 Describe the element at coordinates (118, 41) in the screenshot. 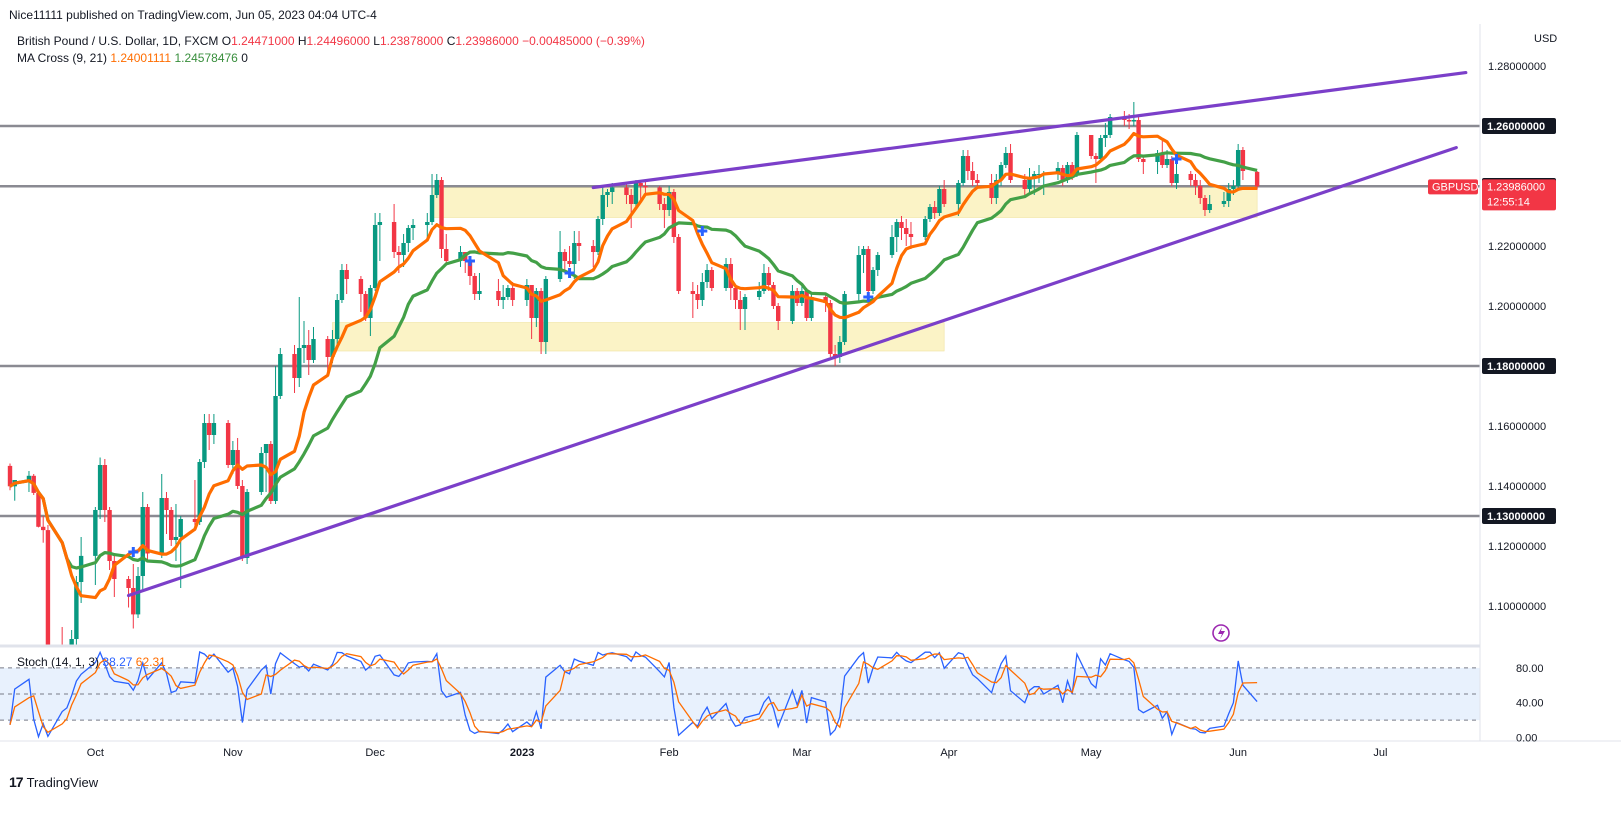

I see `symbol-name: British Pound / U.S. Dollar, 1D, FXCM` at that location.